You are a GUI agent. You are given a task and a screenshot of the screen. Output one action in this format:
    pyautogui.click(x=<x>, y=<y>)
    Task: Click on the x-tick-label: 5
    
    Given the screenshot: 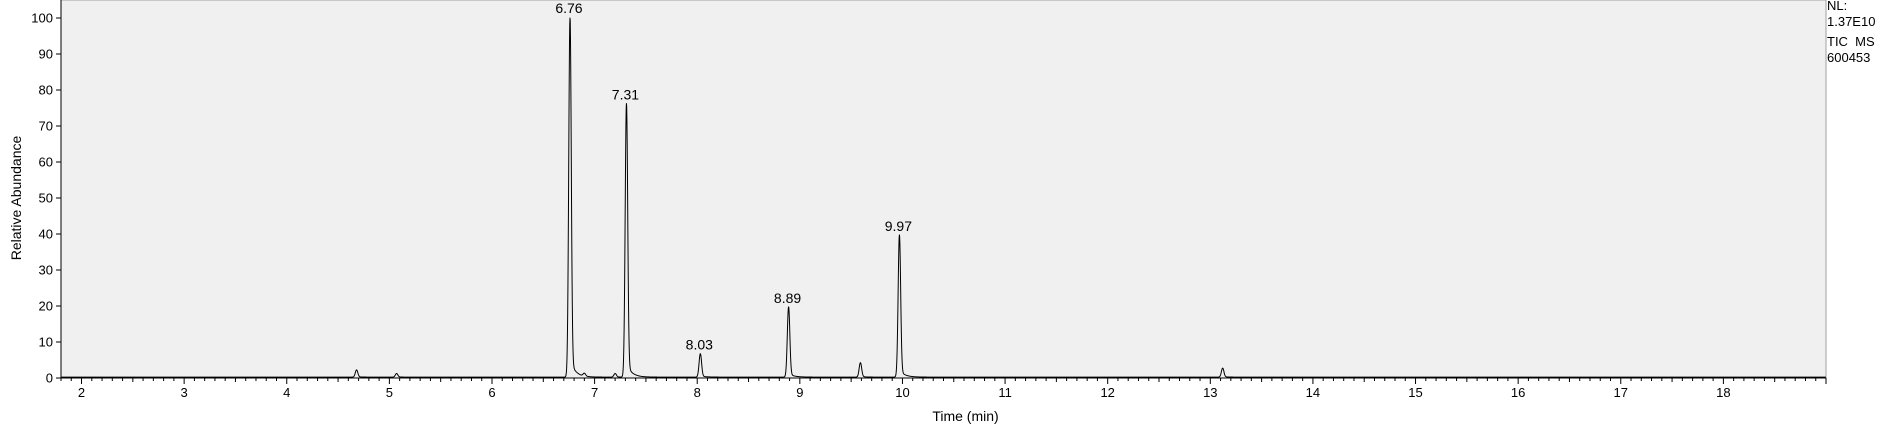 What is the action you would take?
    pyautogui.click(x=389, y=392)
    